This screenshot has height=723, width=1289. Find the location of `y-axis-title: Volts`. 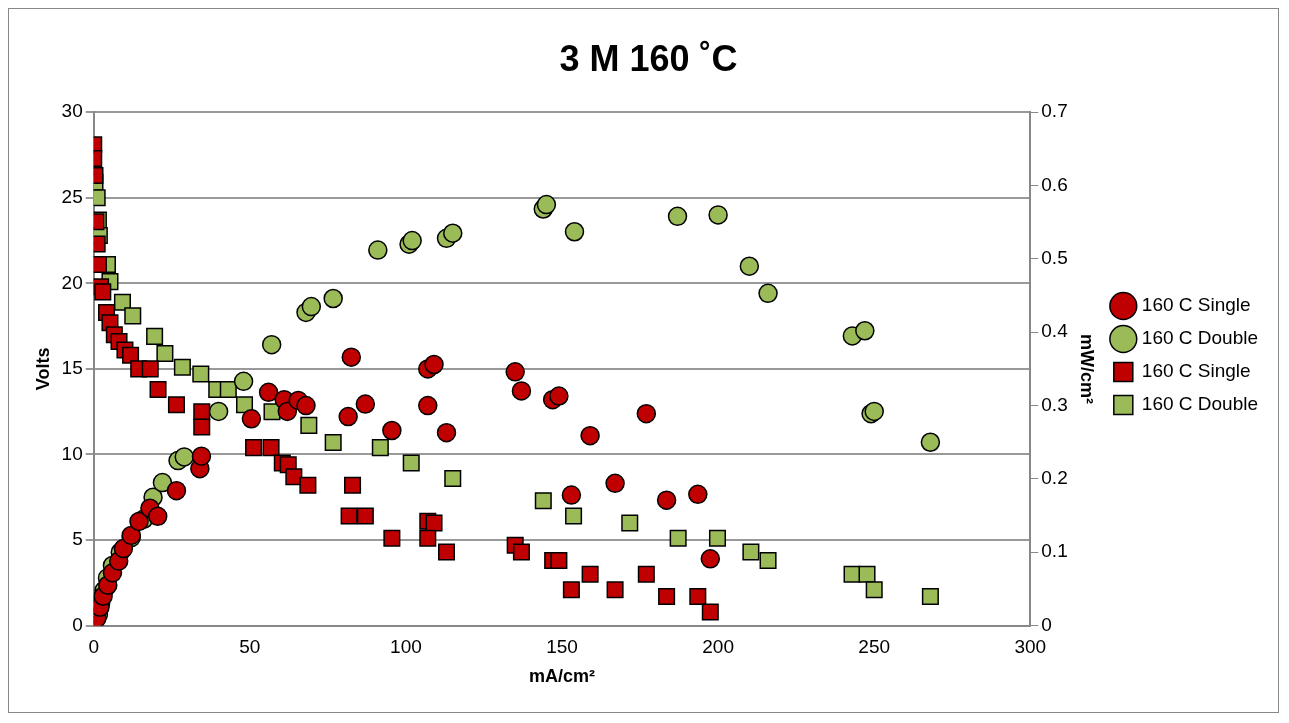

y-axis-title: Volts is located at coordinates (42, 369).